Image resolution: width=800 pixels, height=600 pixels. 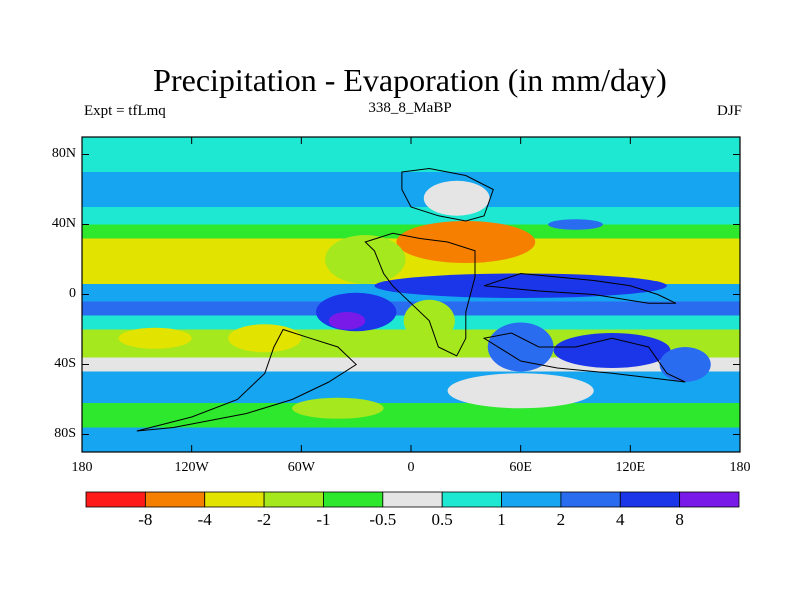 What do you see at coordinates (65, 363) in the screenshot?
I see `y-tick-label: 40S` at bounding box center [65, 363].